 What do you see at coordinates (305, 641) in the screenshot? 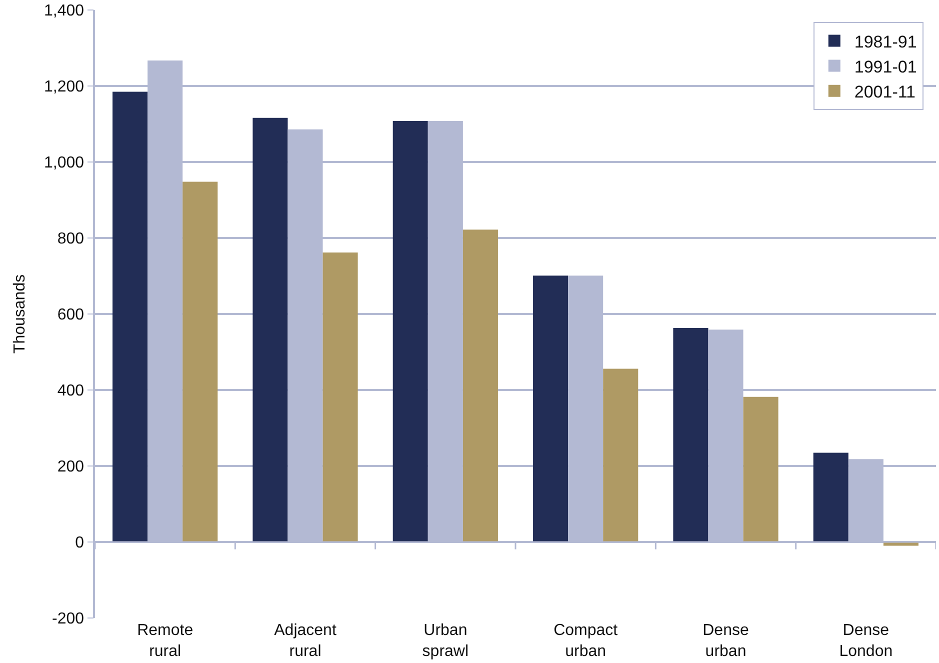
I see `x-tick-label: Adjacent rural` at bounding box center [305, 641].